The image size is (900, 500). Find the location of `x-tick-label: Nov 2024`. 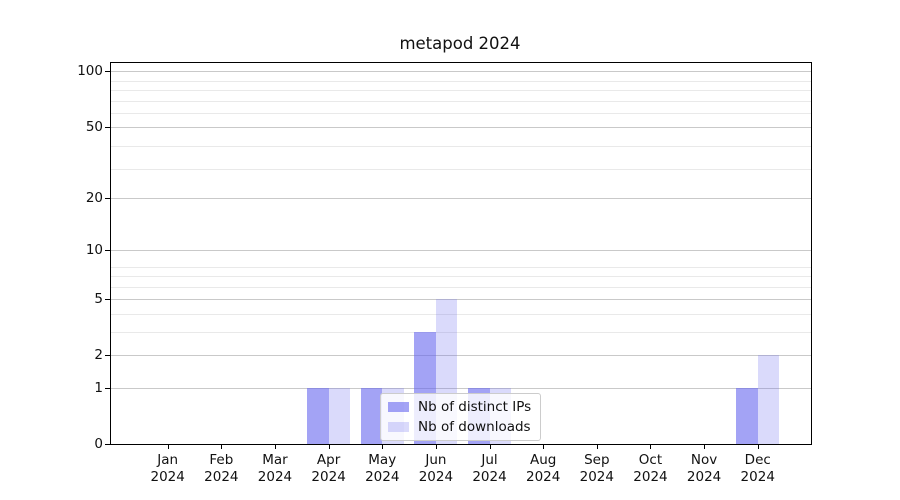

x-tick-label: Nov 2024 is located at coordinates (704, 469).